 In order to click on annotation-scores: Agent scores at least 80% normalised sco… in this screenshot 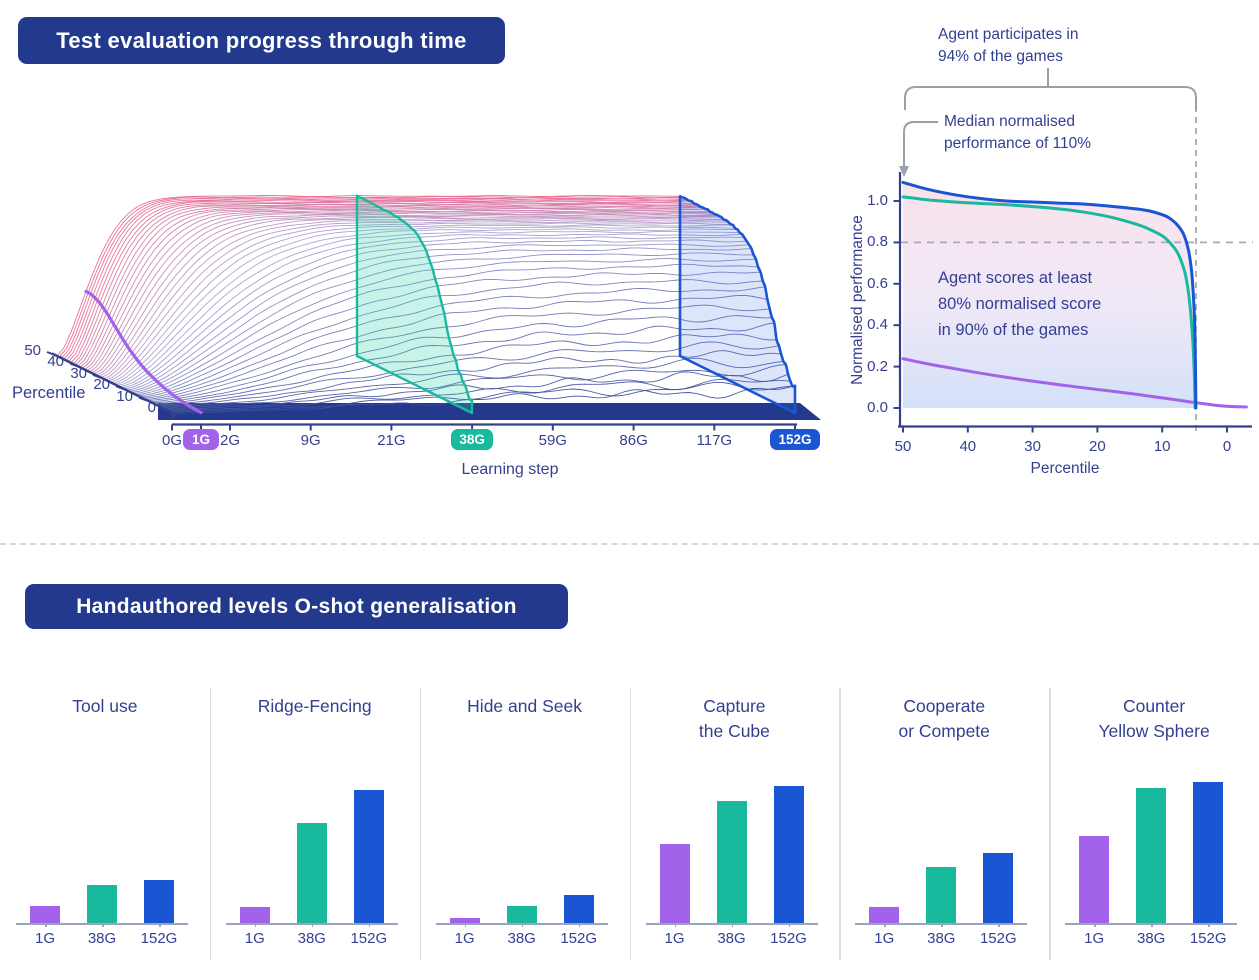, I will do `click(1020, 304)`.